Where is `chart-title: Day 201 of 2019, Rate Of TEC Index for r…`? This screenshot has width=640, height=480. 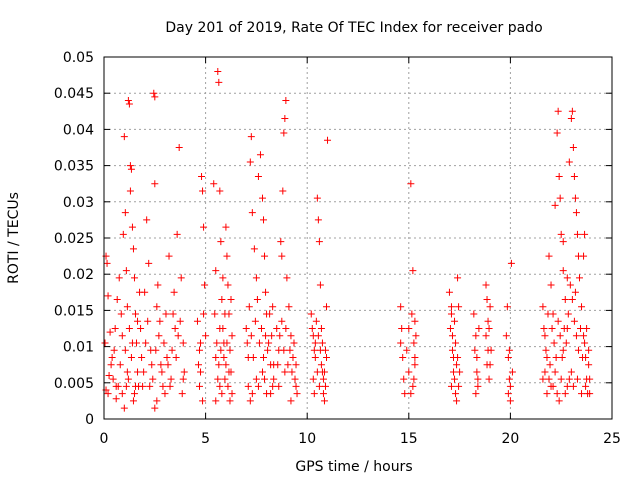 chart-title: Day 201 of 2019, Rate Of TEC Index for r… is located at coordinates (353, 28).